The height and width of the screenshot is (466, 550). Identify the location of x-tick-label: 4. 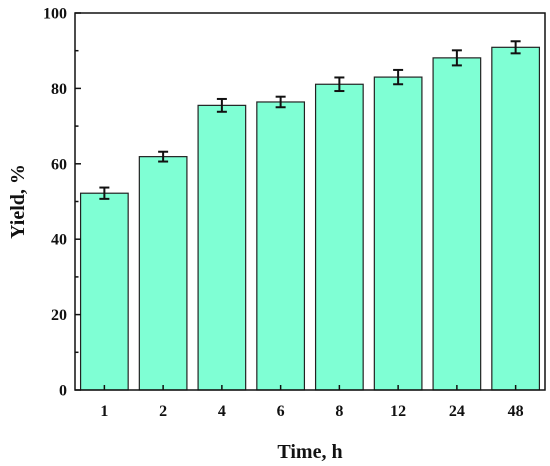
(222, 411).